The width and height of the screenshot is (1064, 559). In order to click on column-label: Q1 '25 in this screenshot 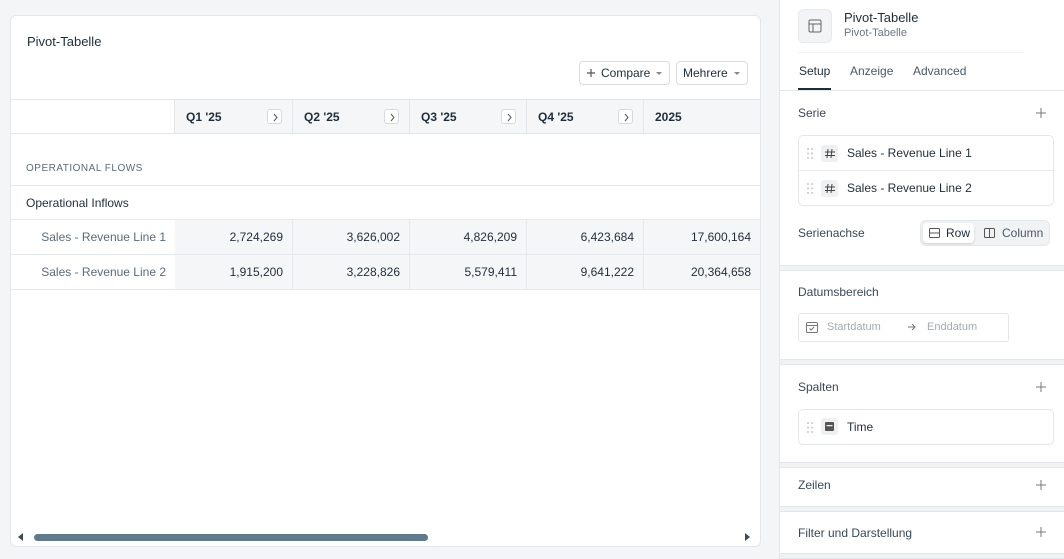, I will do `click(204, 116)`.